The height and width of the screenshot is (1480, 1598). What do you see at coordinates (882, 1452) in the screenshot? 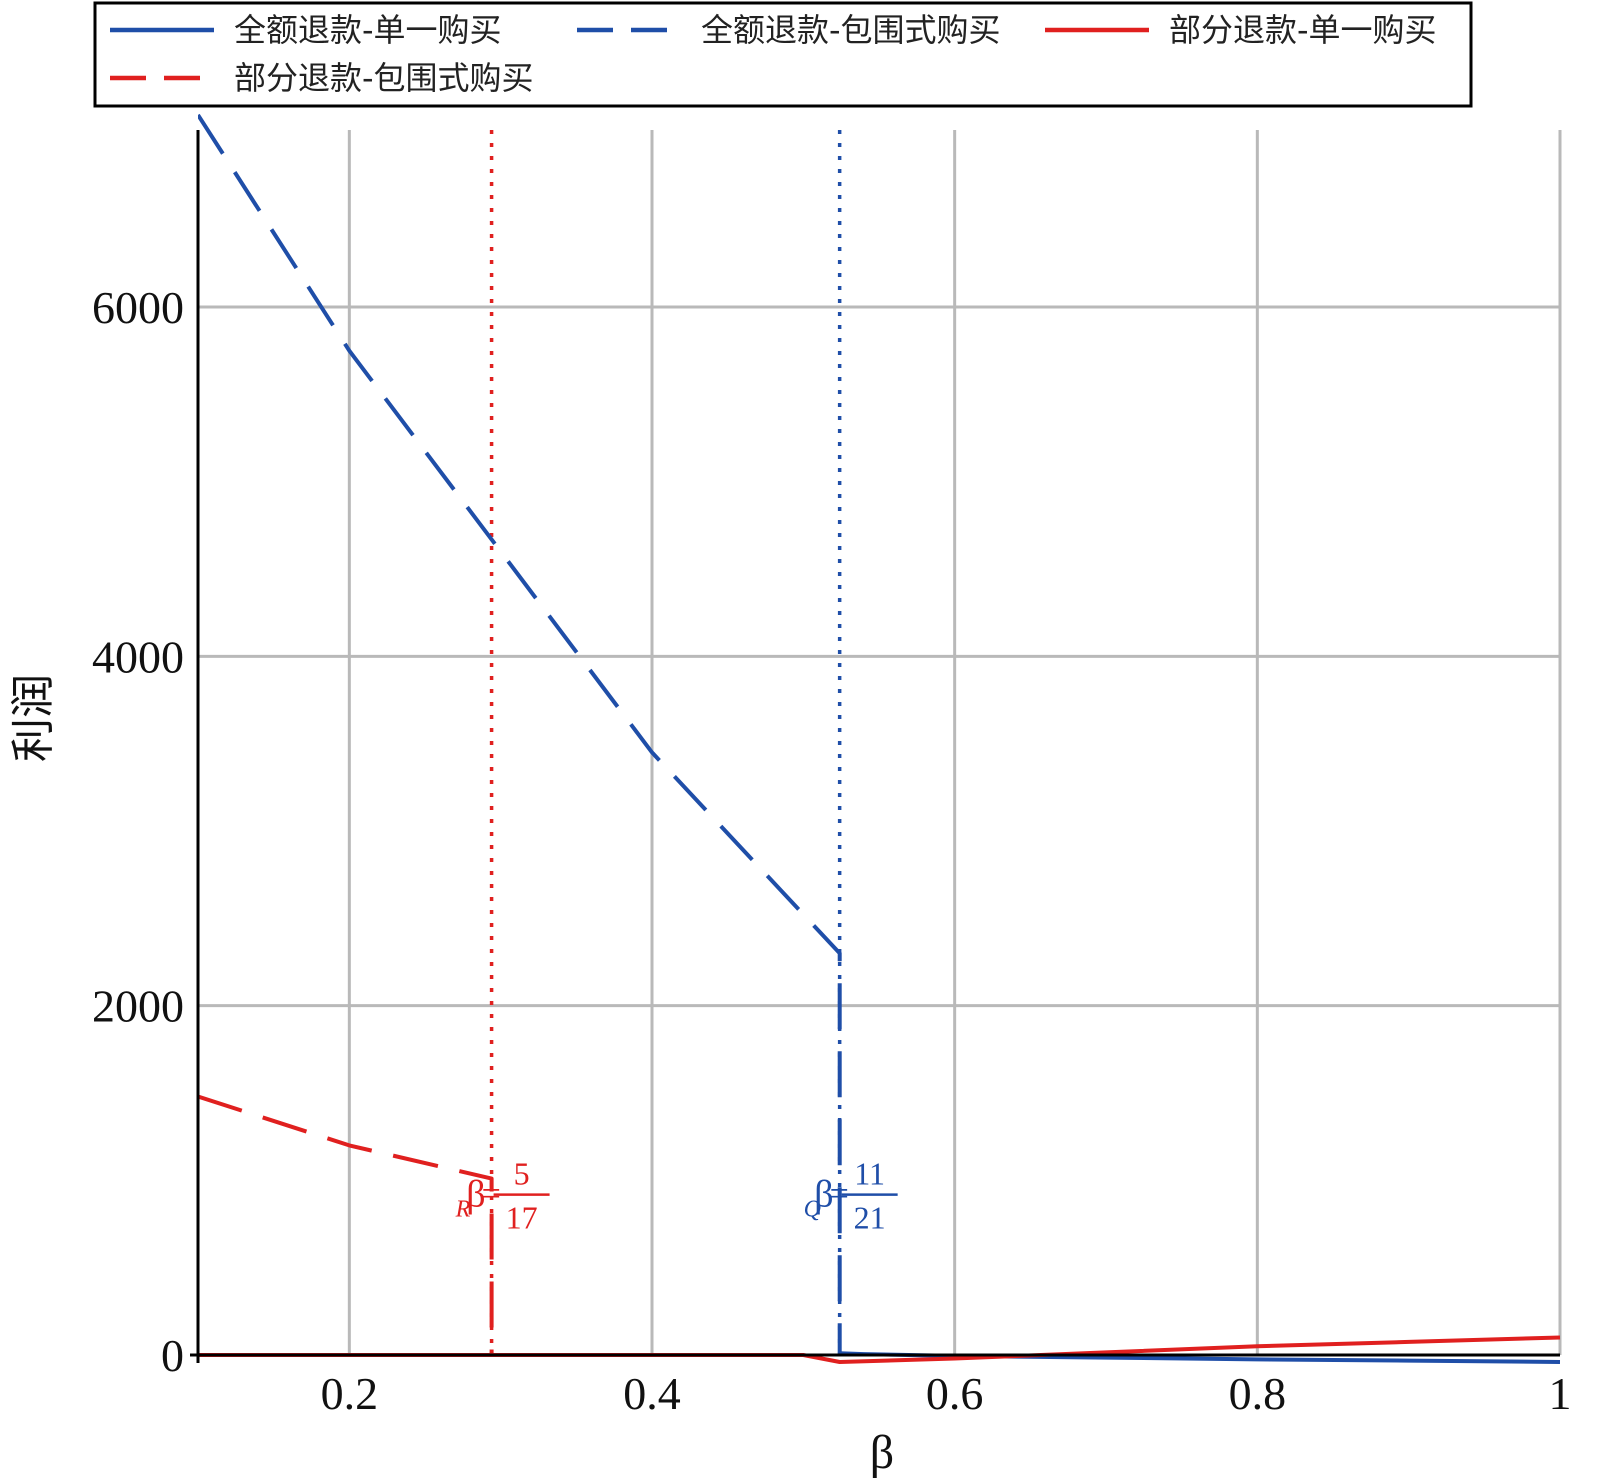
I see `x-axis-title: β` at bounding box center [882, 1452].